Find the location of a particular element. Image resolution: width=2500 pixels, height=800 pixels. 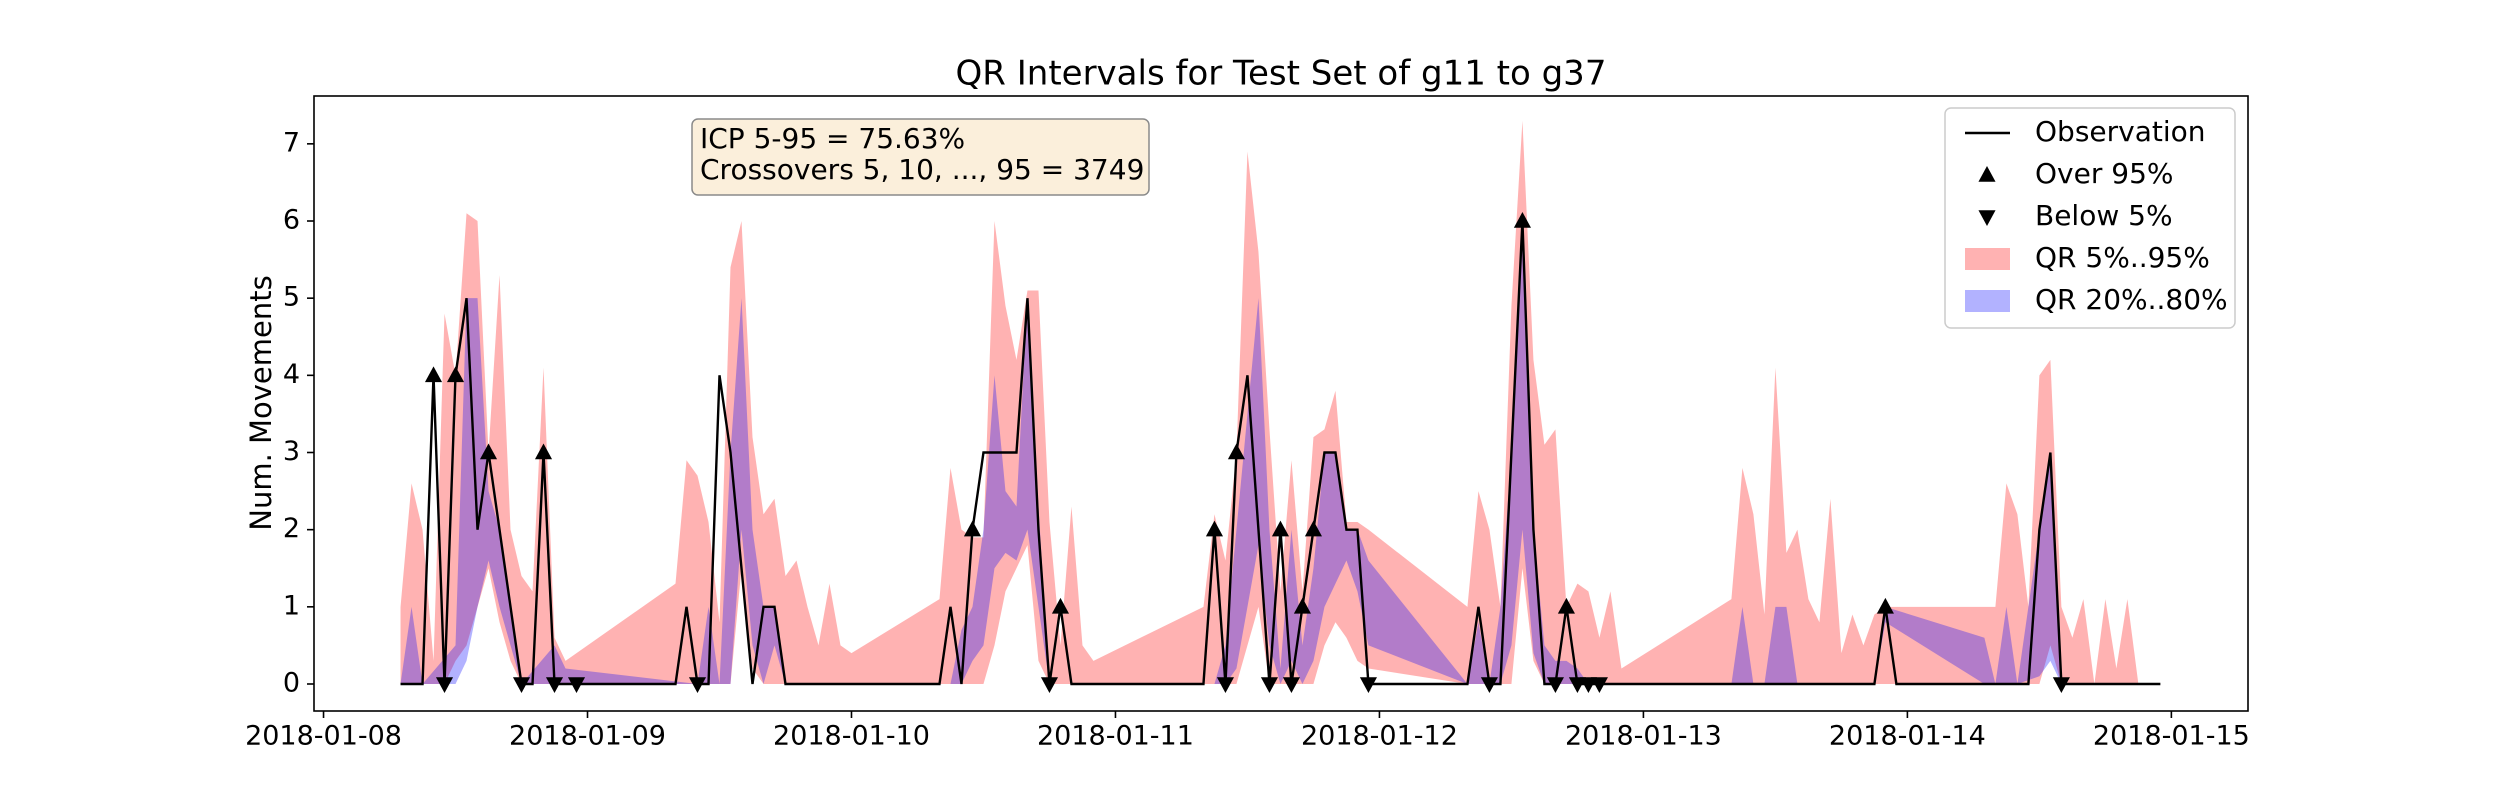

annotation-line: Crossovers 5, 10, ..., 95 = 3749 is located at coordinates (922, 169).